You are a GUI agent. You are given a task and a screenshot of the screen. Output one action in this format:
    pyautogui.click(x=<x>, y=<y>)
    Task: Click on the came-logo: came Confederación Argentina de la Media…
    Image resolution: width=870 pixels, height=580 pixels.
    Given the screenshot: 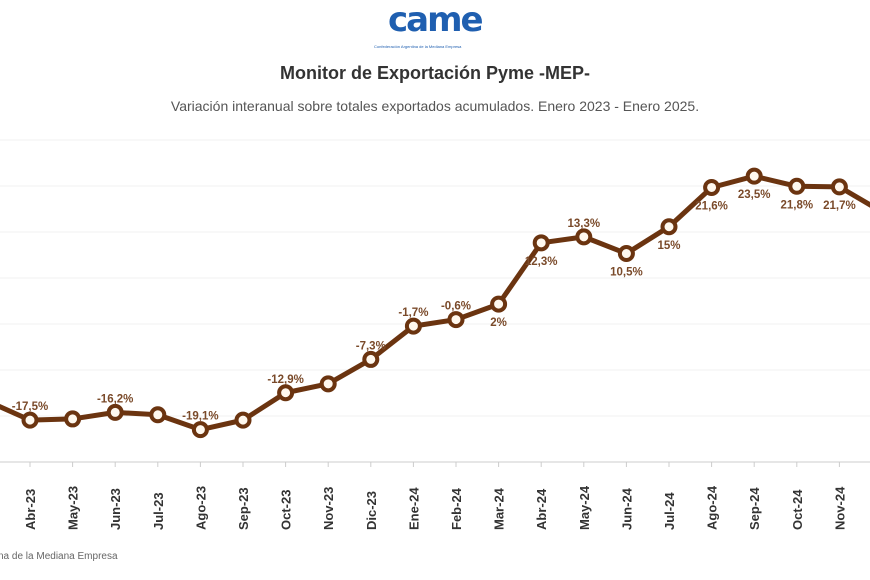 What is the action you would take?
    pyautogui.click(x=435, y=26)
    